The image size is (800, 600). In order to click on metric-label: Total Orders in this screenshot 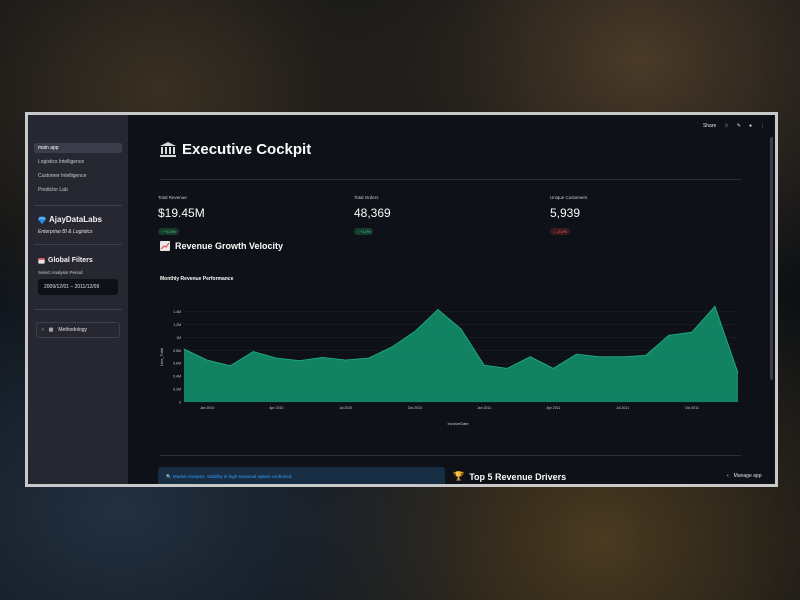, I will do `click(366, 197)`.